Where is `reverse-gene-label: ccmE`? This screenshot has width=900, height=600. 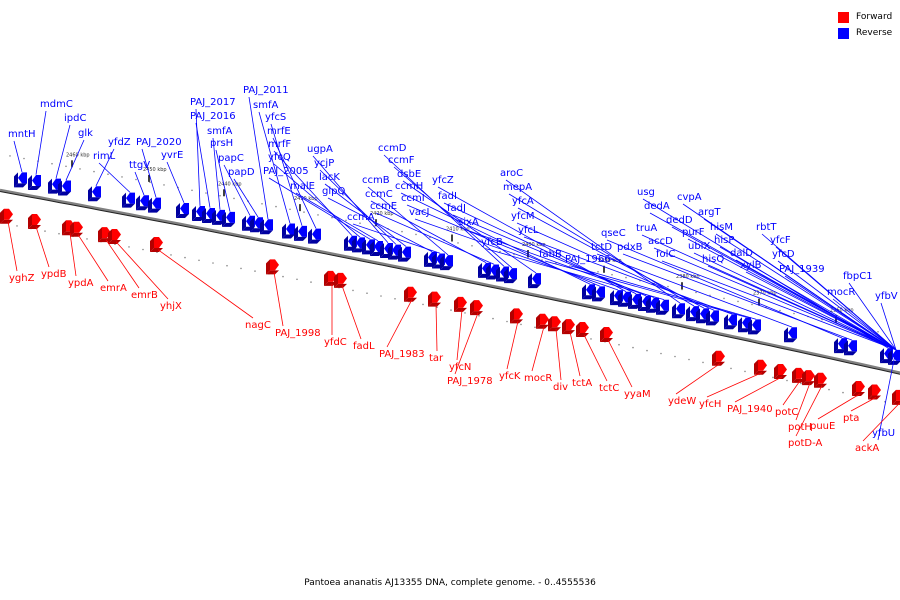
reverse-gene-label: ccmE is located at coordinates (383, 206).